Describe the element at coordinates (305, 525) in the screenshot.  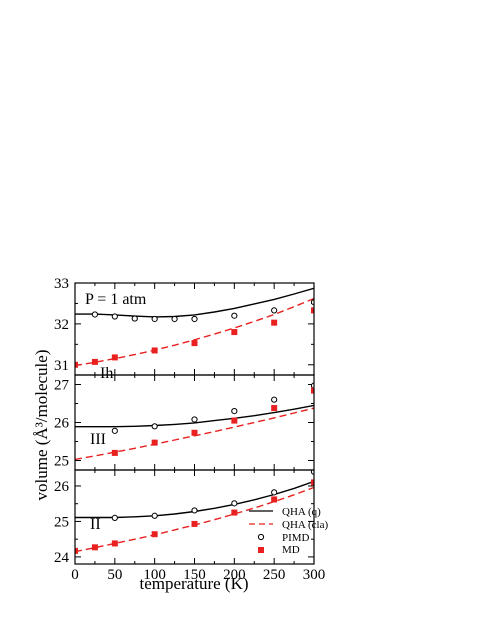
I see `legend-label-qha-cla: QHA (cla)` at that location.